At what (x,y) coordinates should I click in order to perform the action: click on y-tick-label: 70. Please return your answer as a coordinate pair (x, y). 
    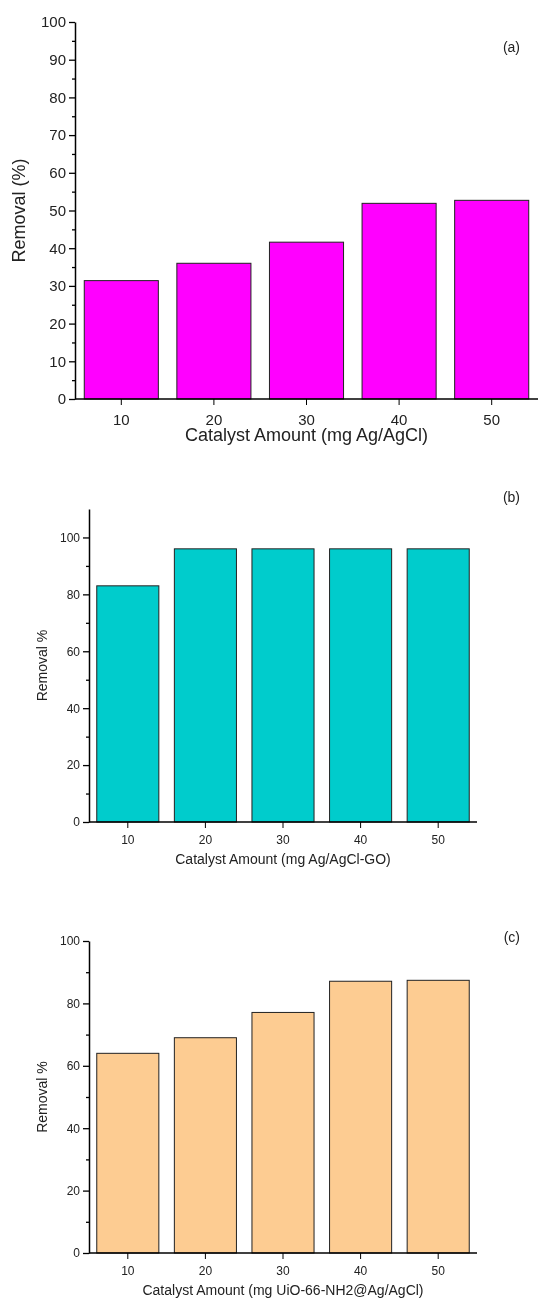
    Looking at the image, I should click on (57, 135).